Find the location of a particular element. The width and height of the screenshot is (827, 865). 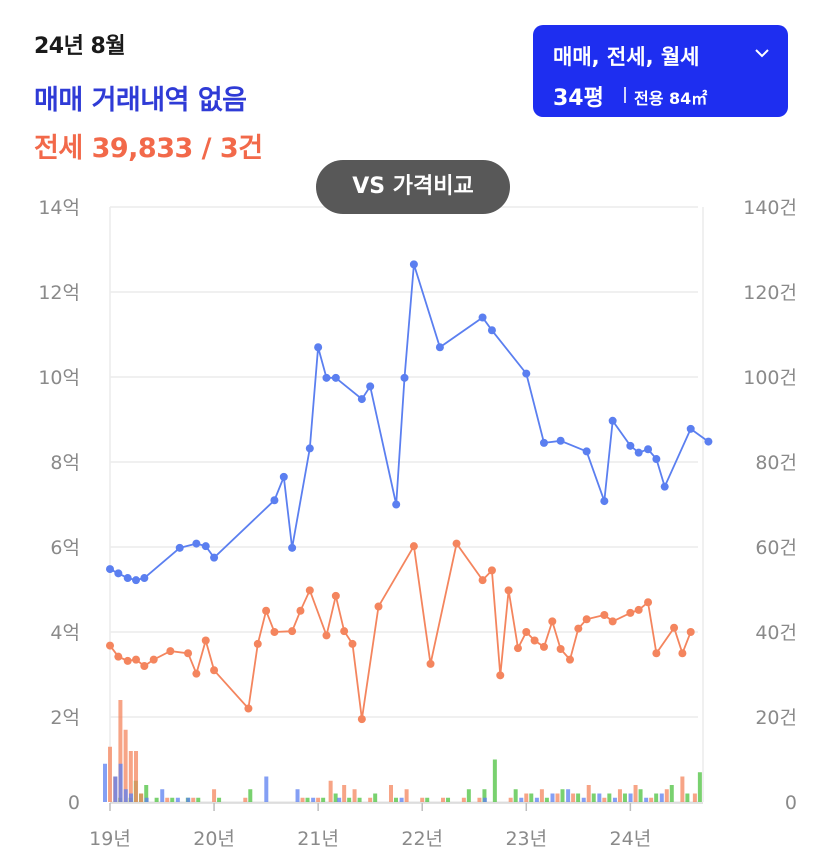

x-tick-label: 24년 is located at coordinates (631, 839).